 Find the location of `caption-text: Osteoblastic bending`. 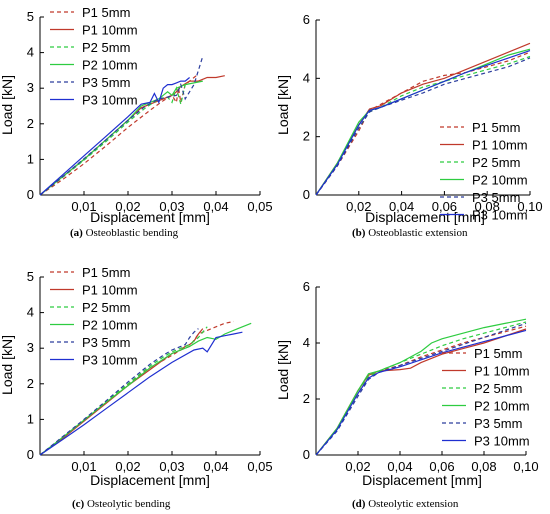

caption-text: Osteoblastic bending is located at coordinates (131, 233).